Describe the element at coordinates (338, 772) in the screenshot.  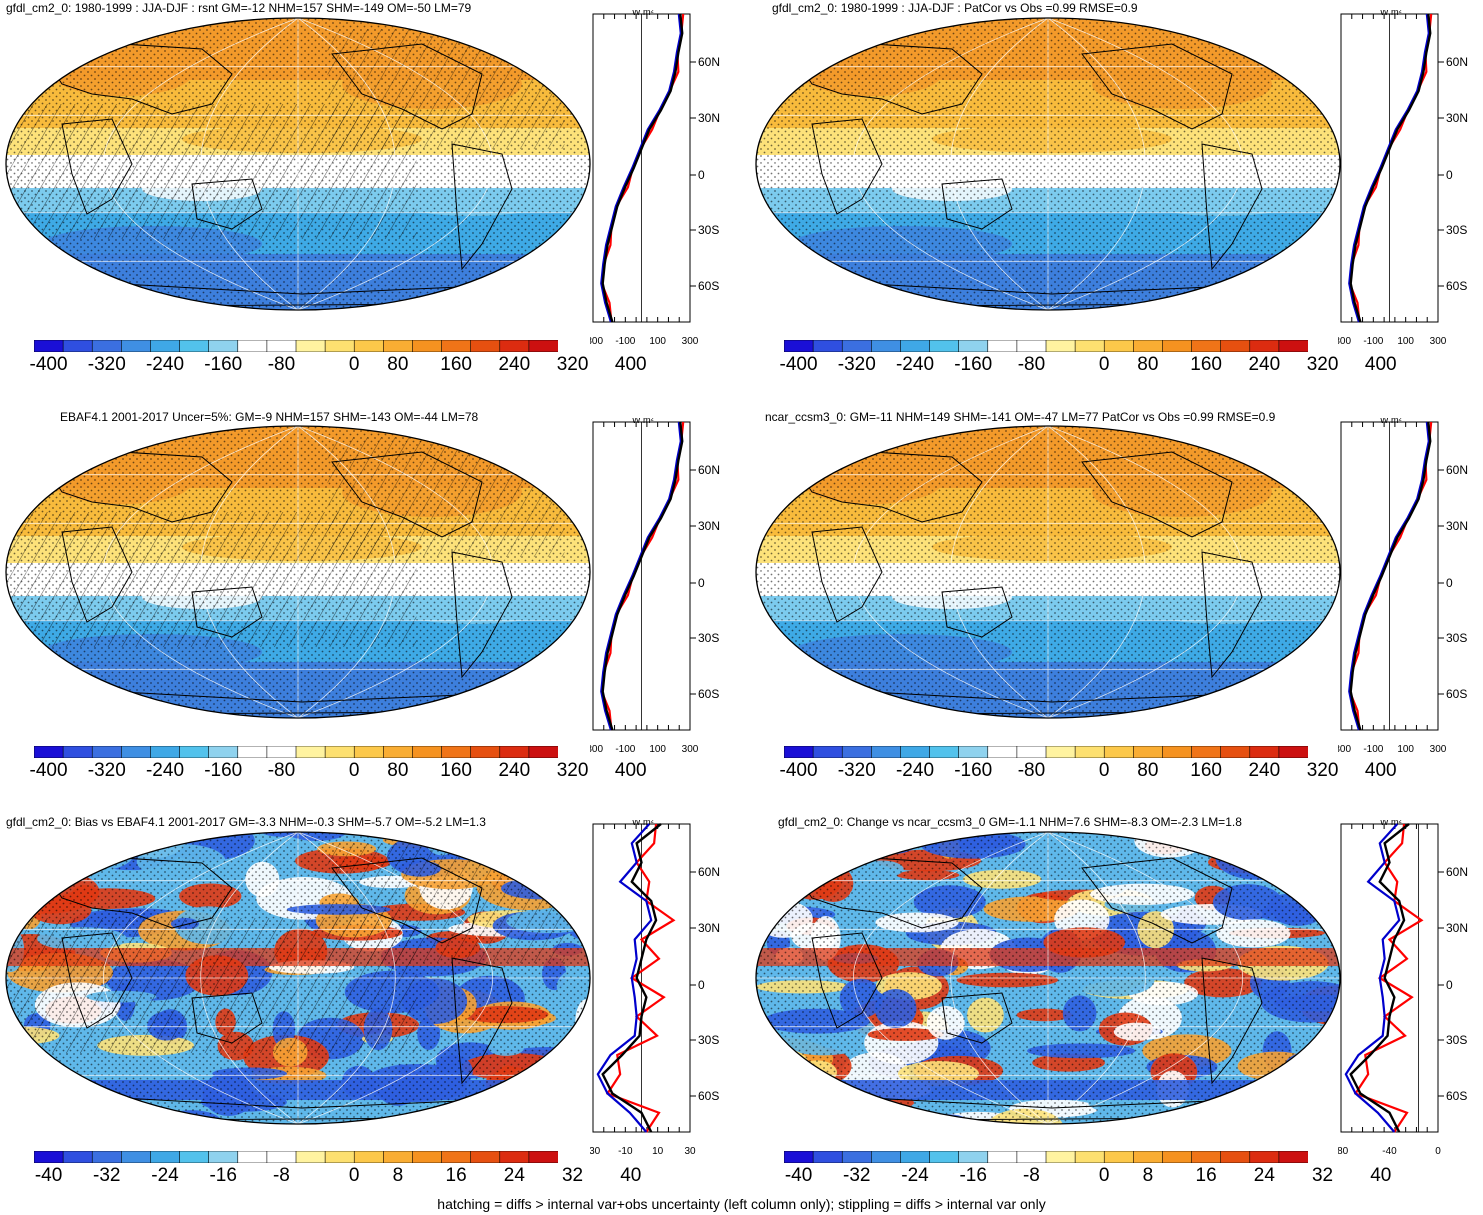
I see `colorbar-labels-3: -400 -320 -240 -160 -80 0 80 160 240 320 400` at that location.